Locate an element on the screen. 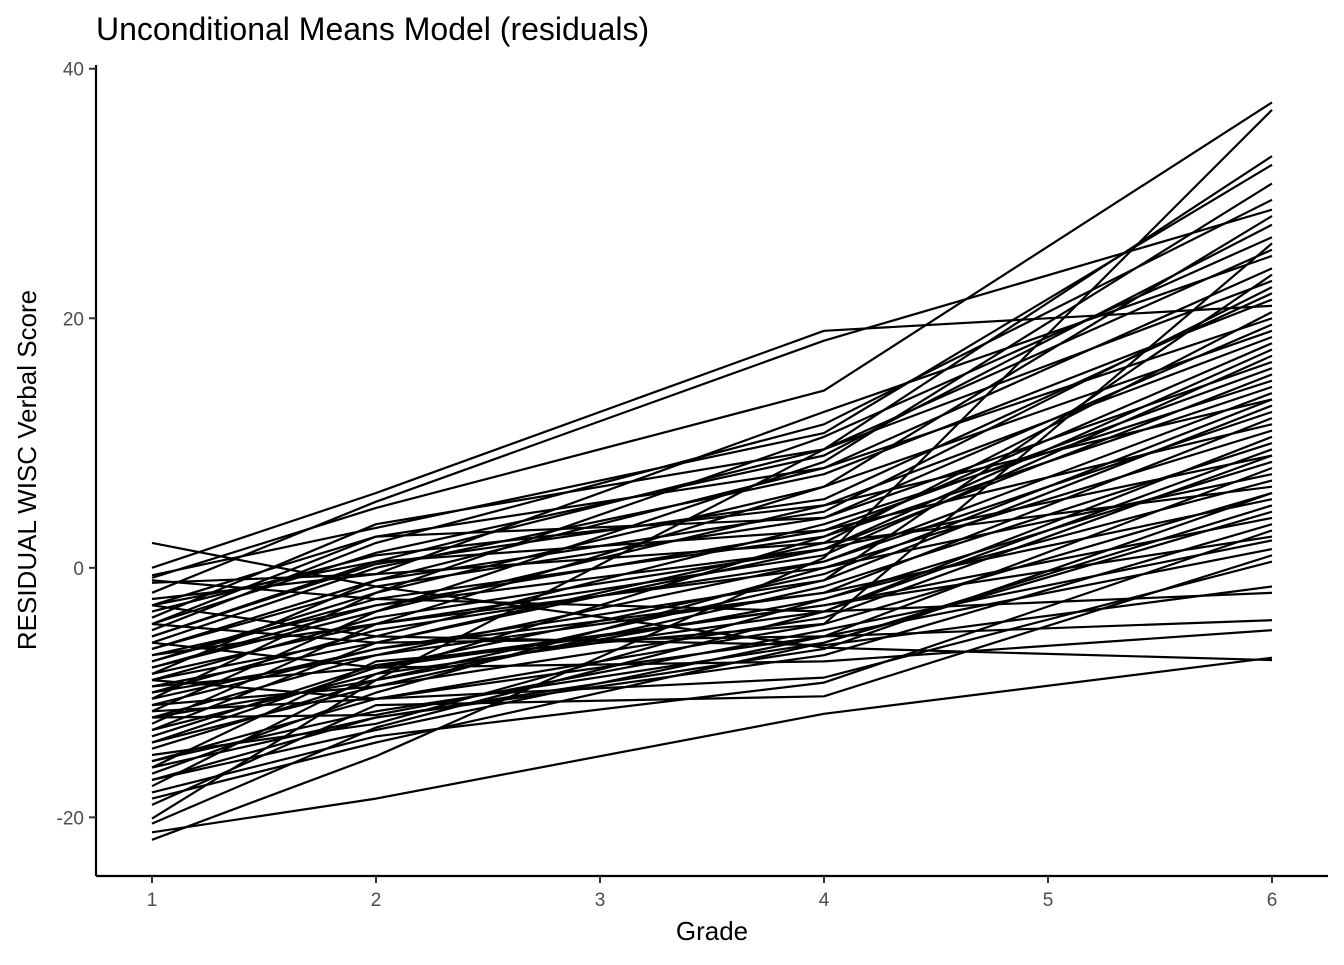 The height and width of the screenshot is (965, 1344). x-tick-label: 5 is located at coordinates (1048, 900).